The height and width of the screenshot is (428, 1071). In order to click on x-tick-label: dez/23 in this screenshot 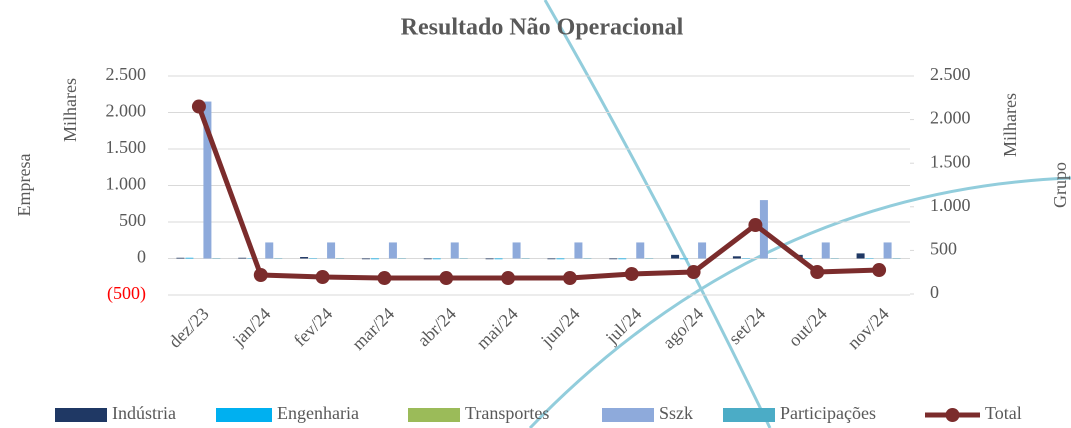, I will do `click(189, 328)`.